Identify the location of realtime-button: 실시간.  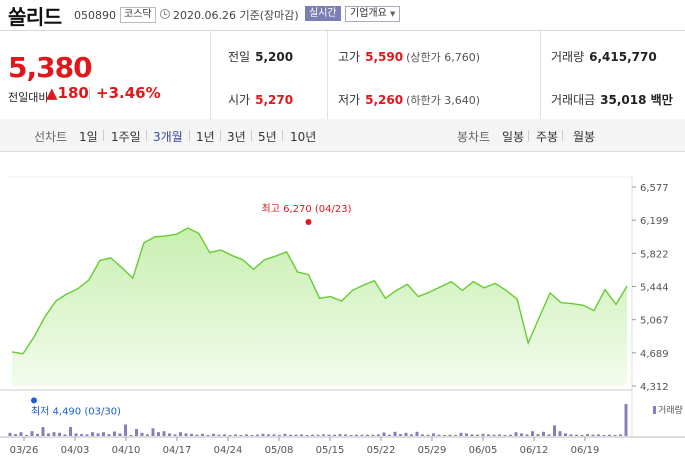
(323, 13).